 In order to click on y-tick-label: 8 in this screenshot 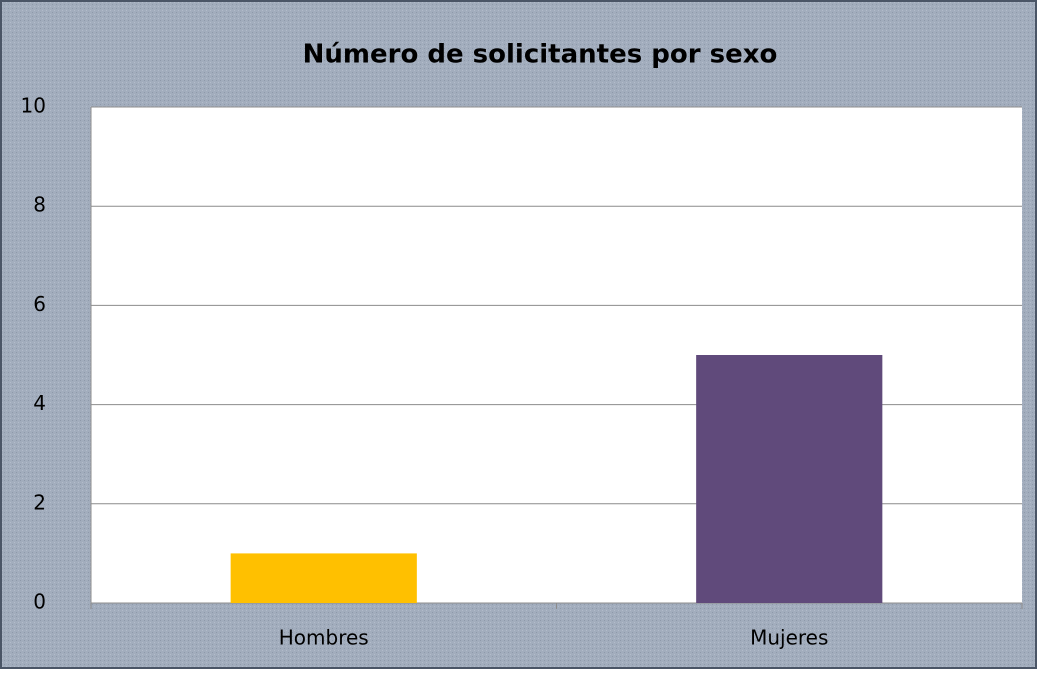, I will do `click(39, 205)`.